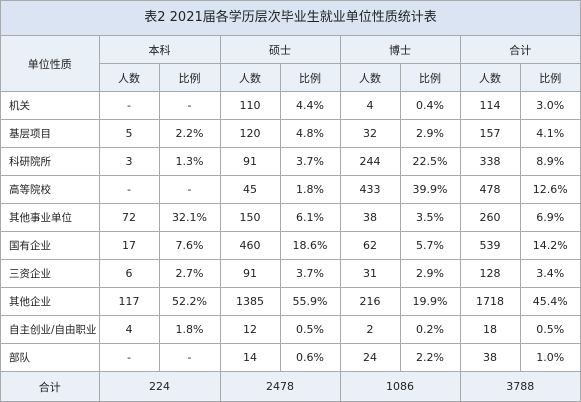  I want to click on table-row: 其他事业单位 72 32.1% 150 6.1% 38 3.5% 260 6.9%, so click(290, 217).